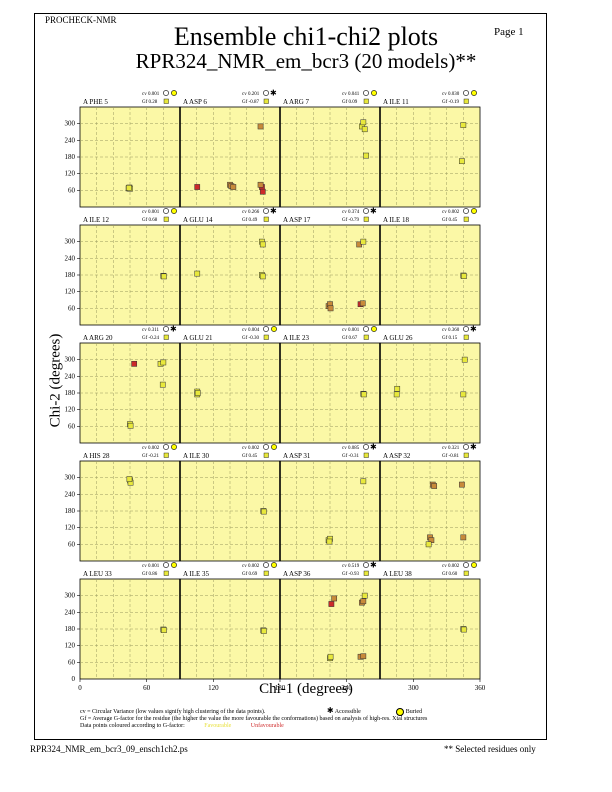  Describe the element at coordinates (451, 448) in the screenshot. I see `panel-cv: cv 0.321` at that location.